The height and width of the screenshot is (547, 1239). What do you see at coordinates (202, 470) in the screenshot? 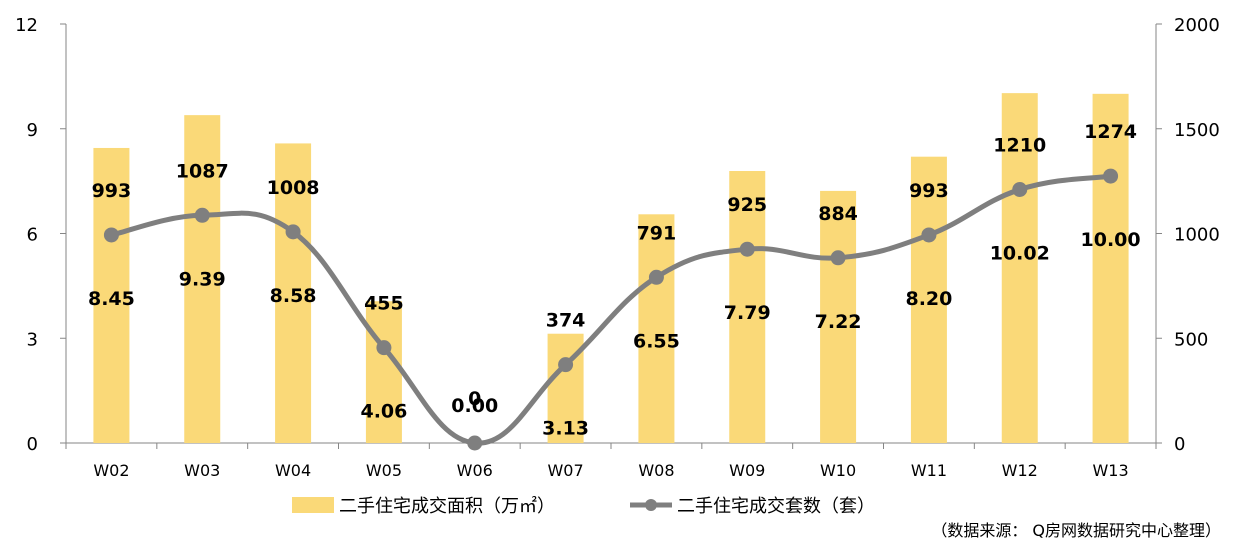
I see `x-tick-label: W03` at bounding box center [202, 470].